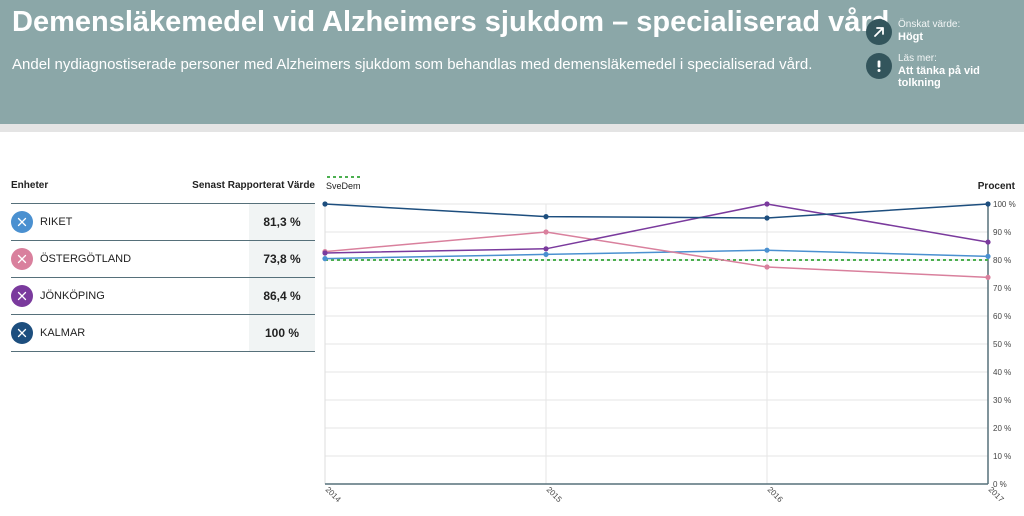  Describe the element at coordinates (879, 66) in the screenshot. I see `exclamation-icon` at that location.